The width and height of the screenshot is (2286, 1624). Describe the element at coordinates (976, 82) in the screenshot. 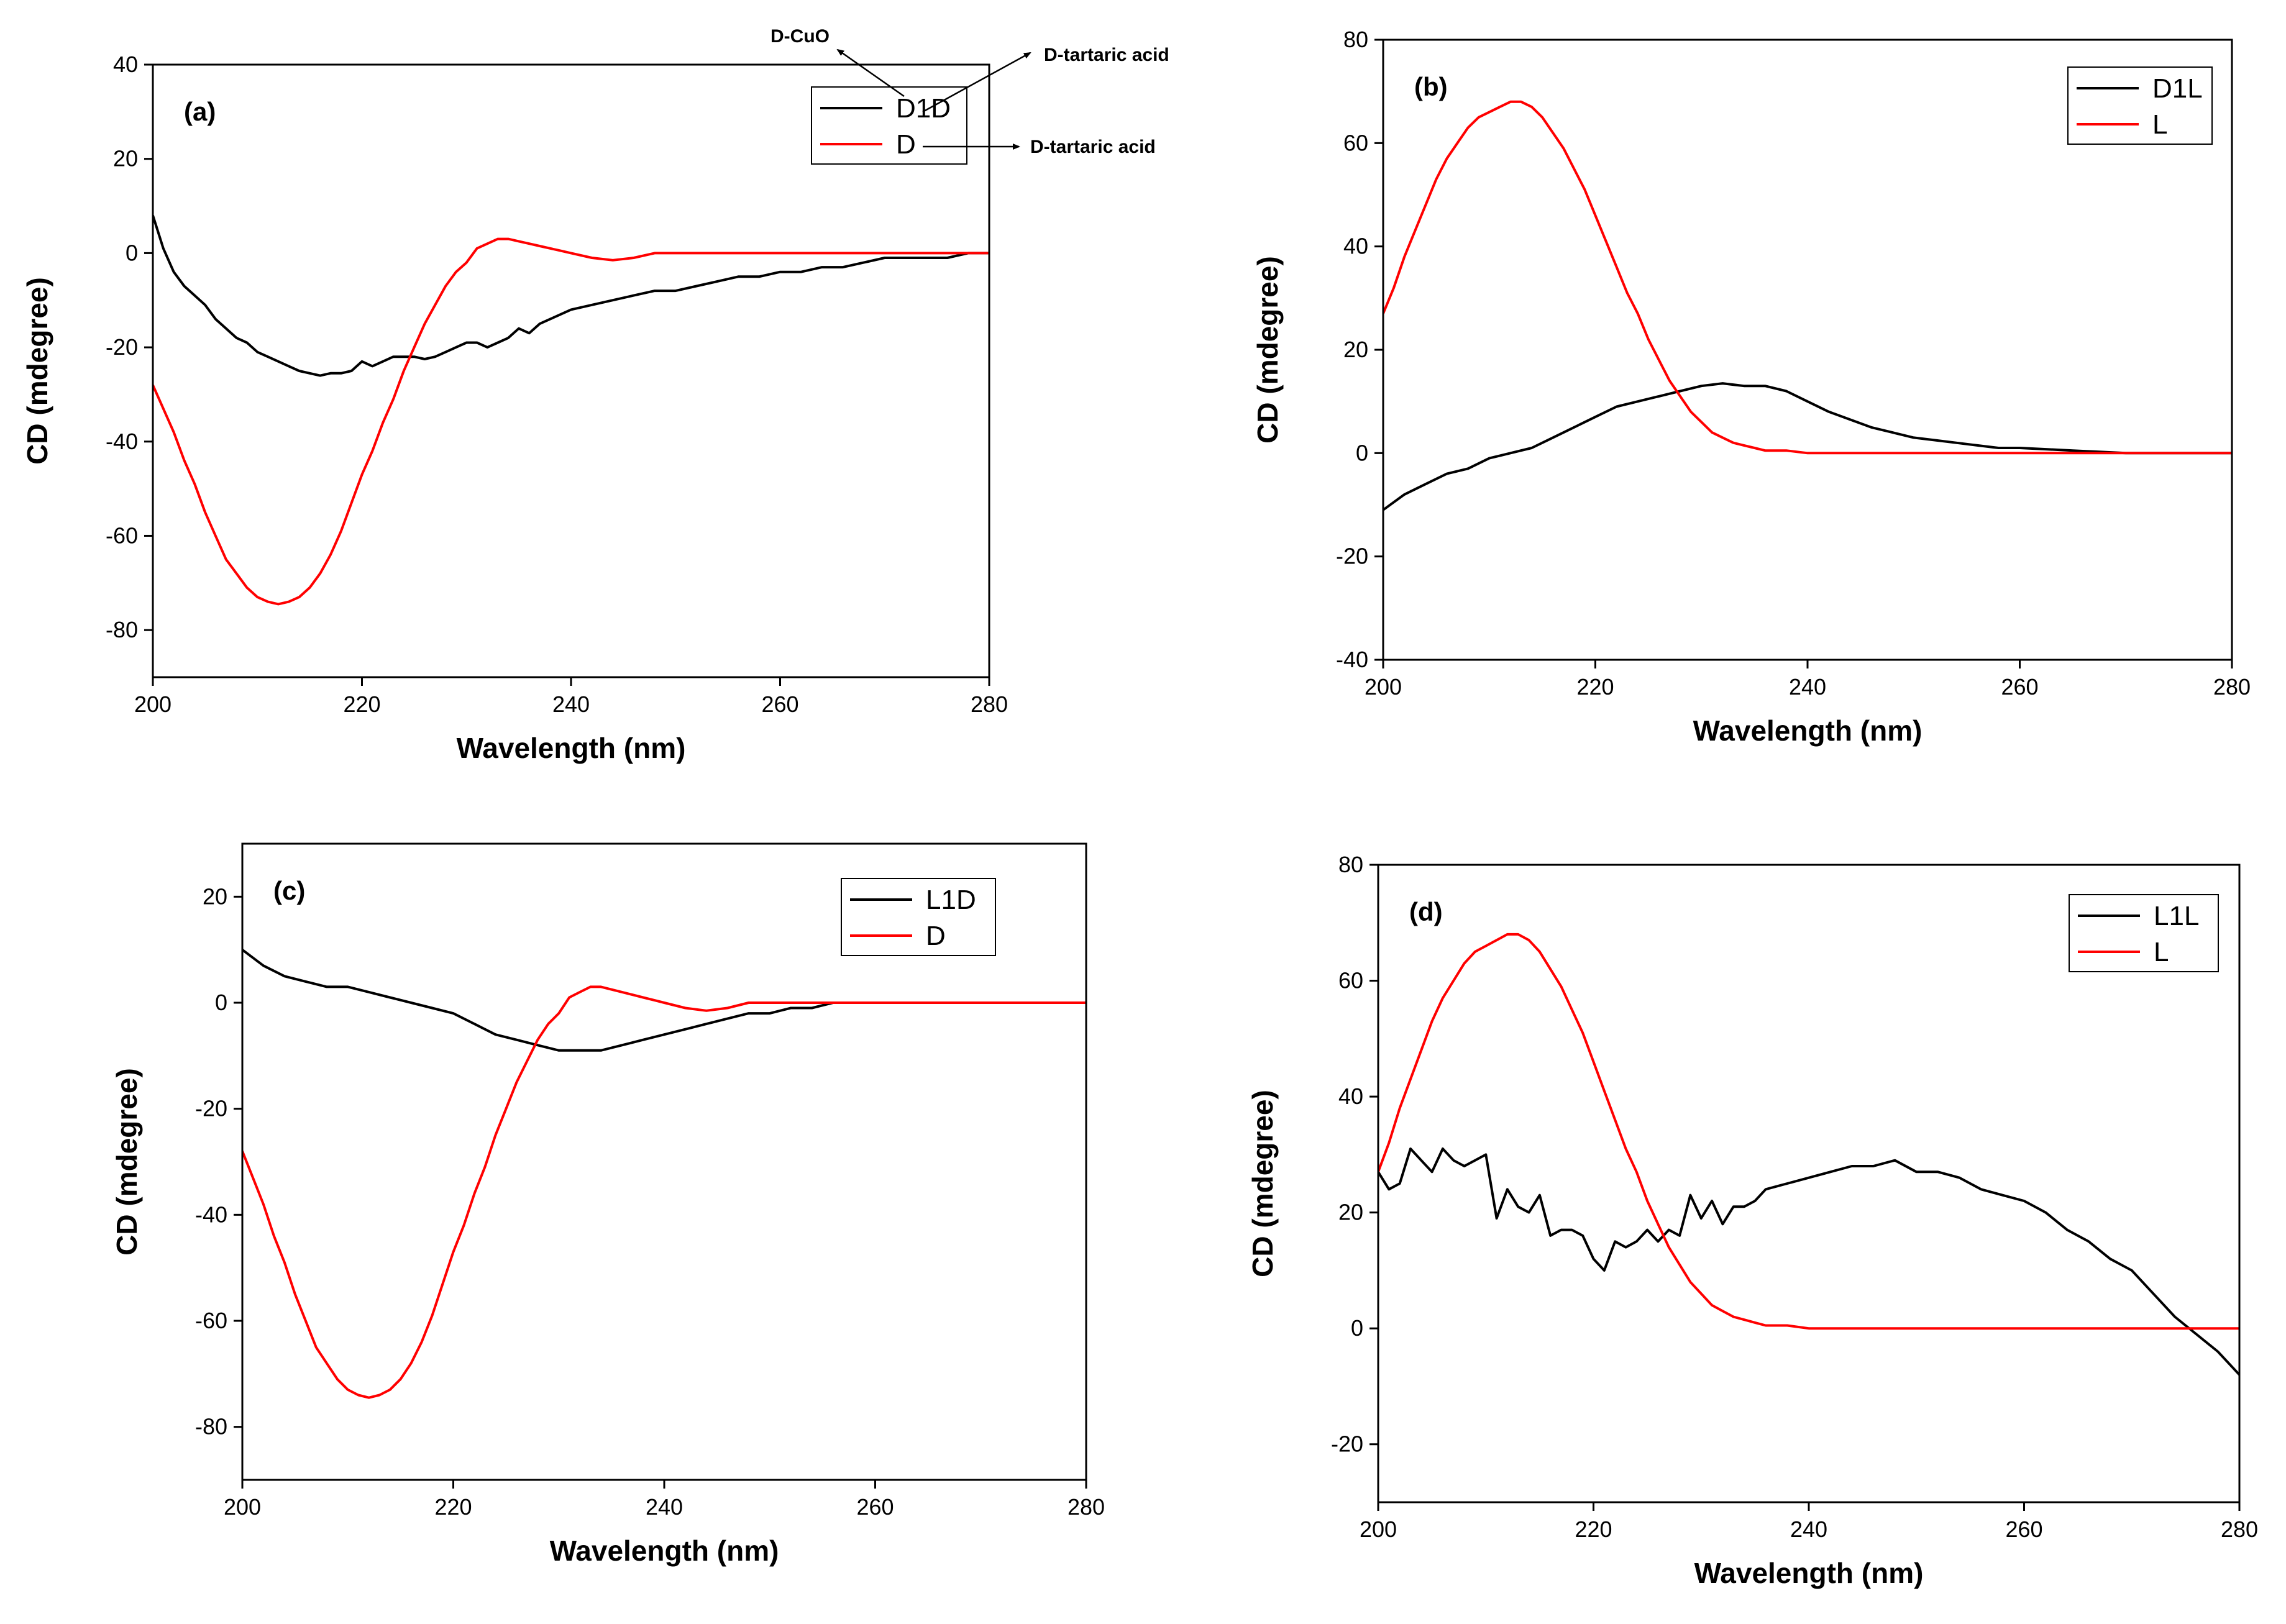

I see `annotation-arrow-d-tartaric-top` at that location.